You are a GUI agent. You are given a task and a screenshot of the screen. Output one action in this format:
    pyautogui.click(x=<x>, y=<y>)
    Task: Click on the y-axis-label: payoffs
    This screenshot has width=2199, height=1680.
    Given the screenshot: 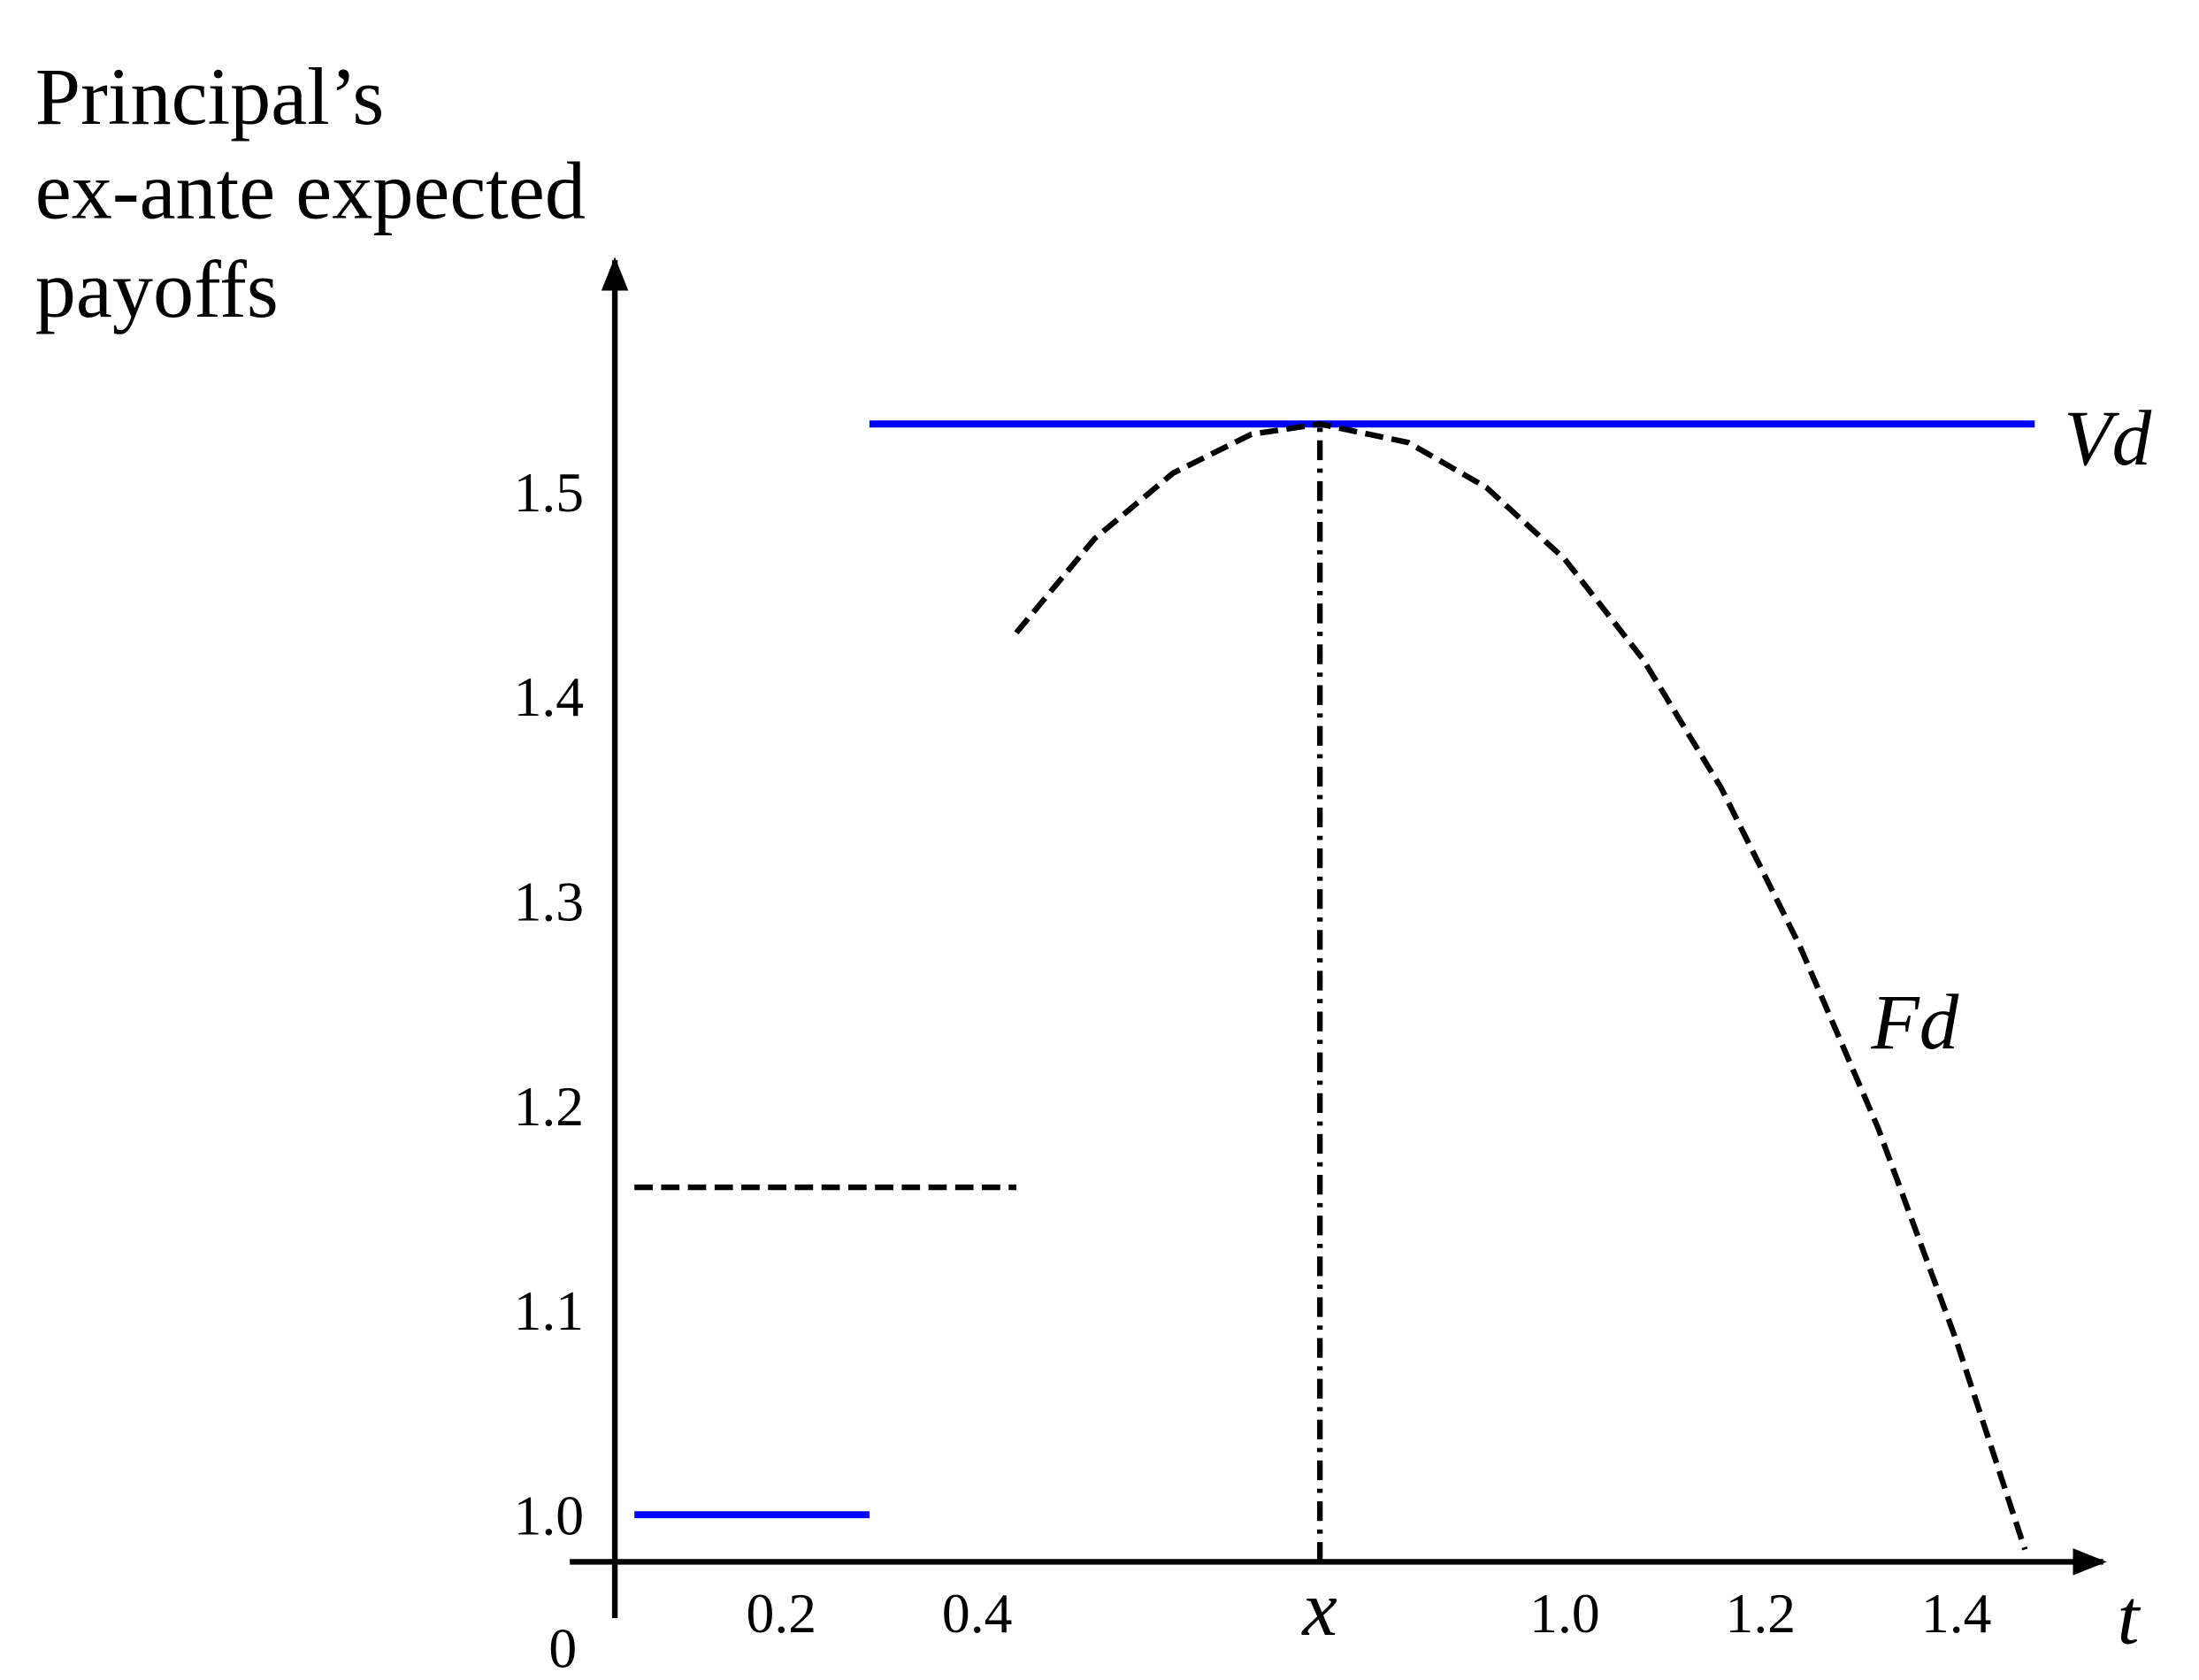 What is the action you would take?
    pyautogui.click(x=157, y=289)
    